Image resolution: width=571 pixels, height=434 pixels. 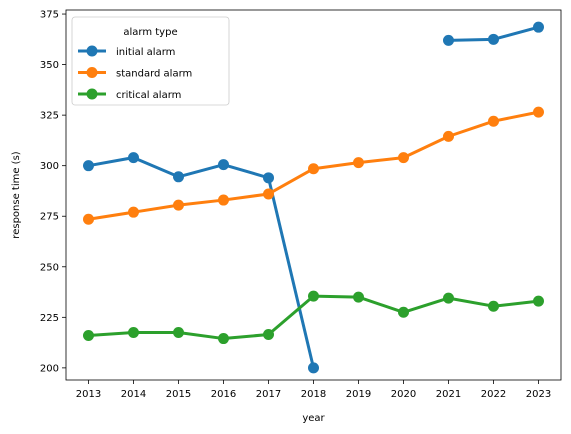 I want to click on x-tick-label: 2023, so click(x=538, y=394).